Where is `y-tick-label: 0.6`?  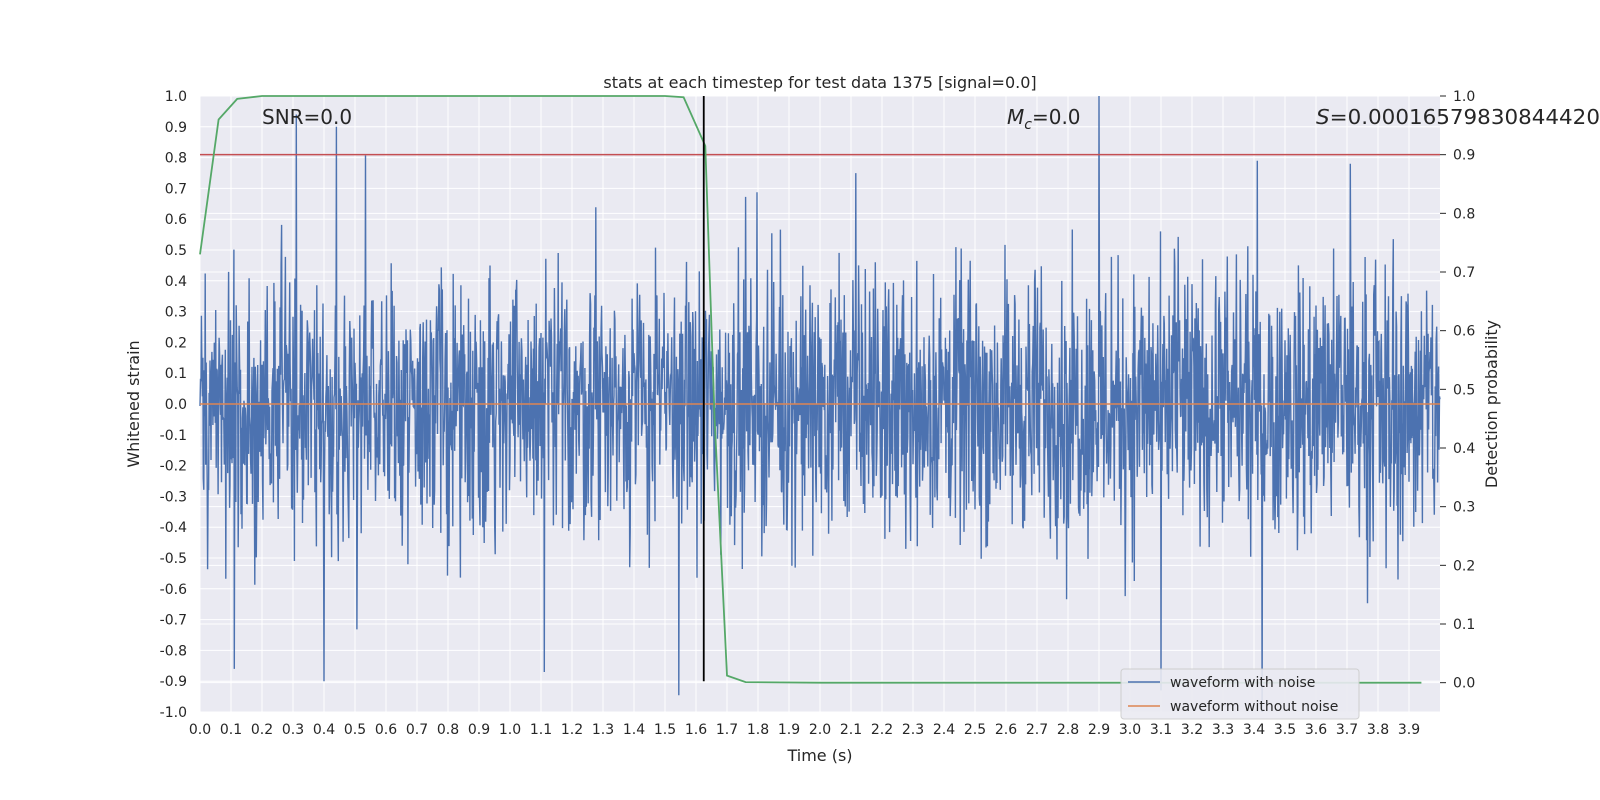
y-tick-label: 0.6 is located at coordinates (176, 220).